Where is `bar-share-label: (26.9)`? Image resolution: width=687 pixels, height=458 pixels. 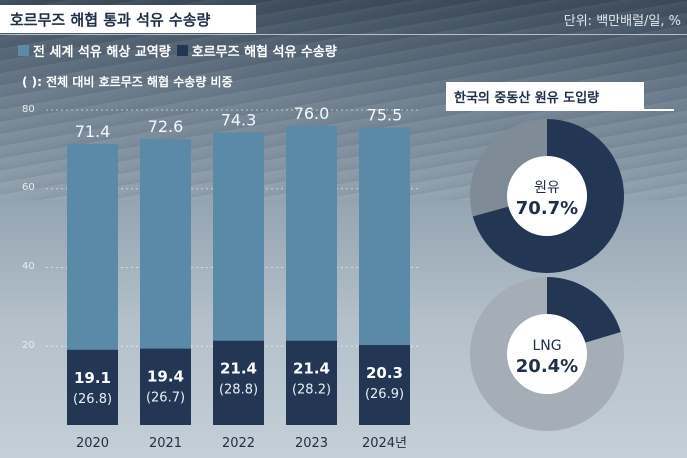 bar-share-label: (26.9) is located at coordinates (384, 394).